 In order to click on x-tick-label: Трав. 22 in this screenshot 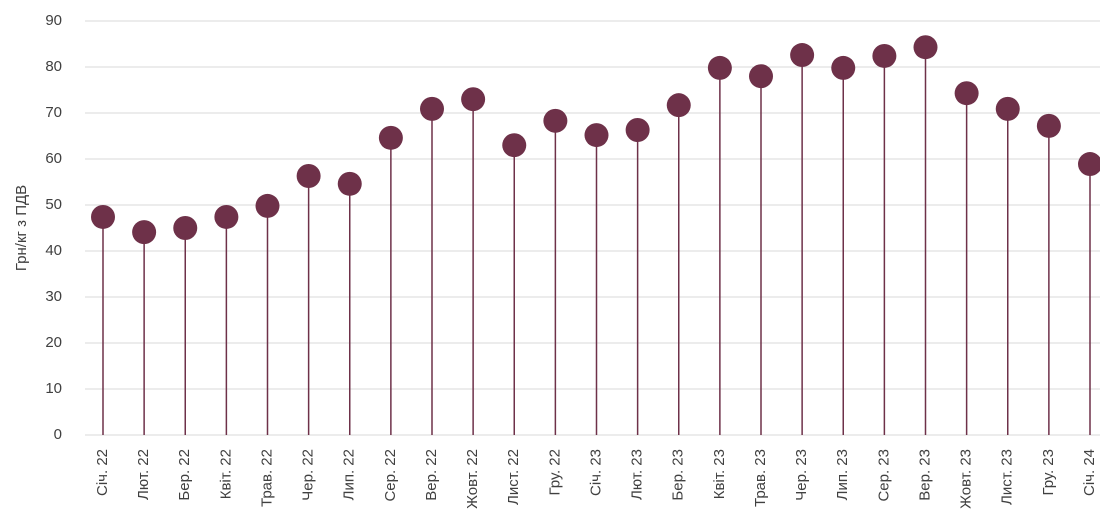, I will do `click(266, 478)`.